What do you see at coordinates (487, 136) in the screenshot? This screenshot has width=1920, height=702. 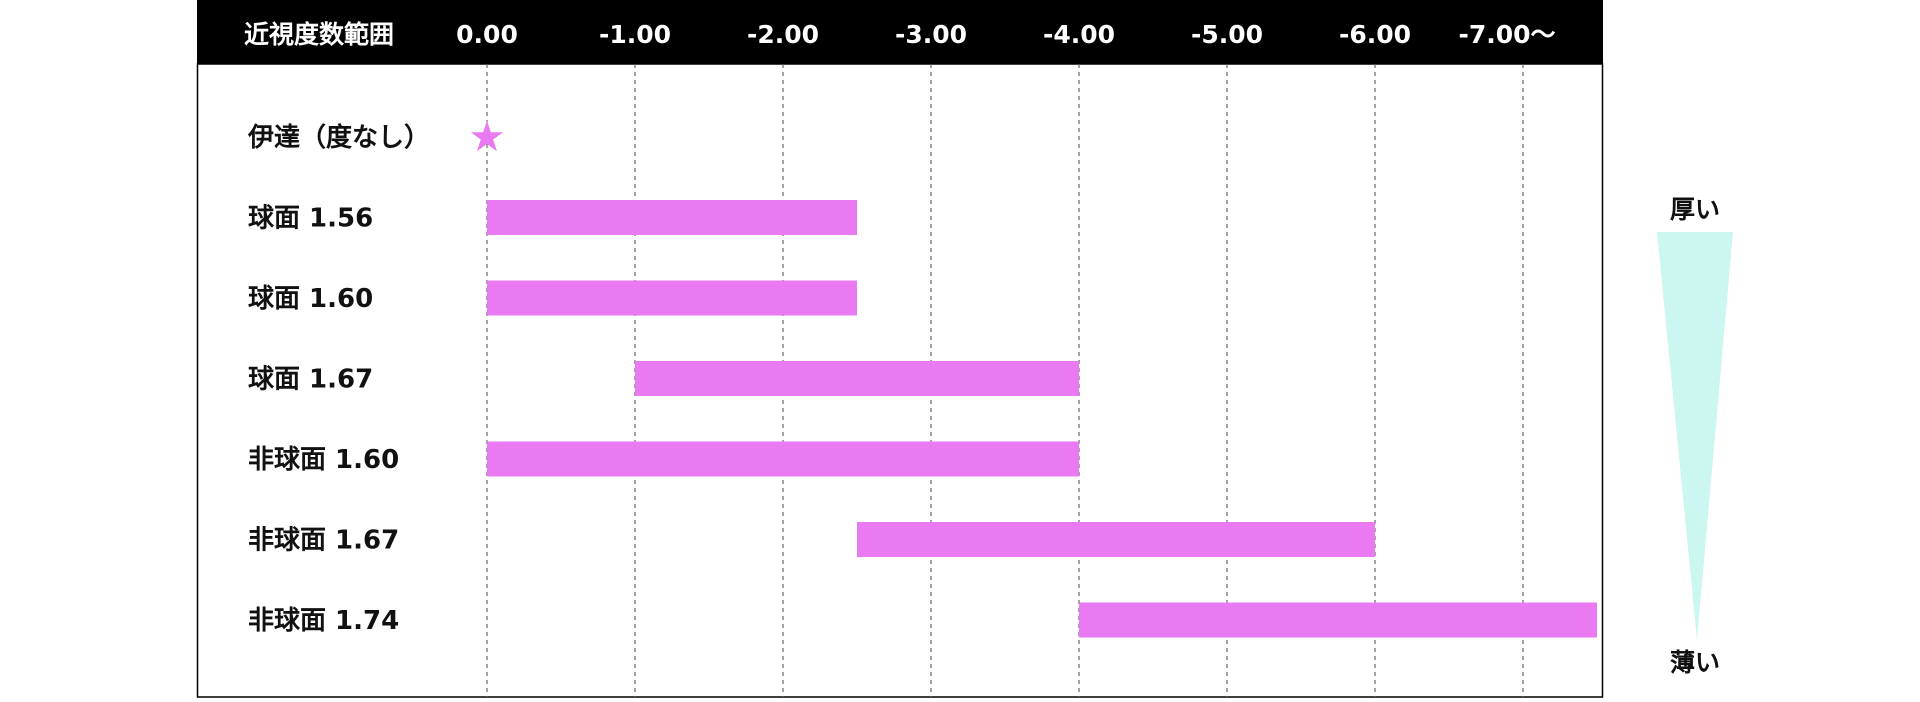 I see `star-marker: ★` at bounding box center [487, 136].